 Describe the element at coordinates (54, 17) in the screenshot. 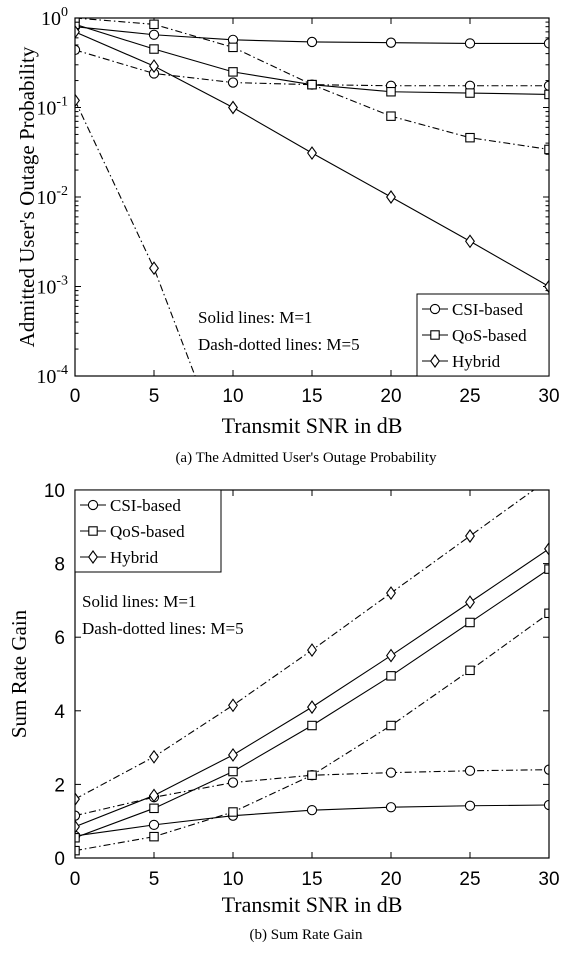

I see `y-tick-label: 10⁰` at that location.